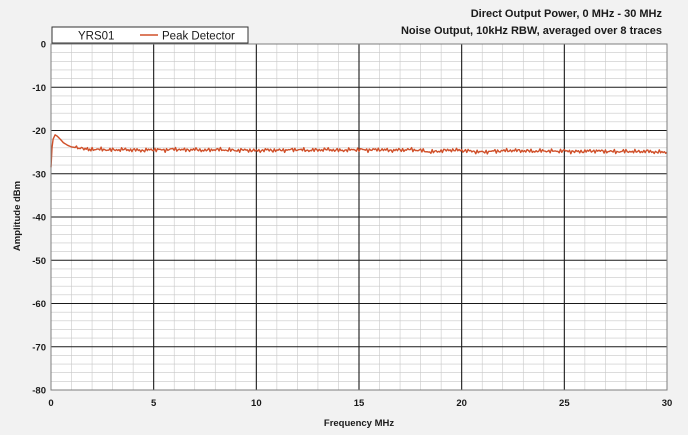 The image size is (688, 435). Describe the element at coordinates (39, 347) in the screenshot. I see `y-tick-label: -70` at that location.